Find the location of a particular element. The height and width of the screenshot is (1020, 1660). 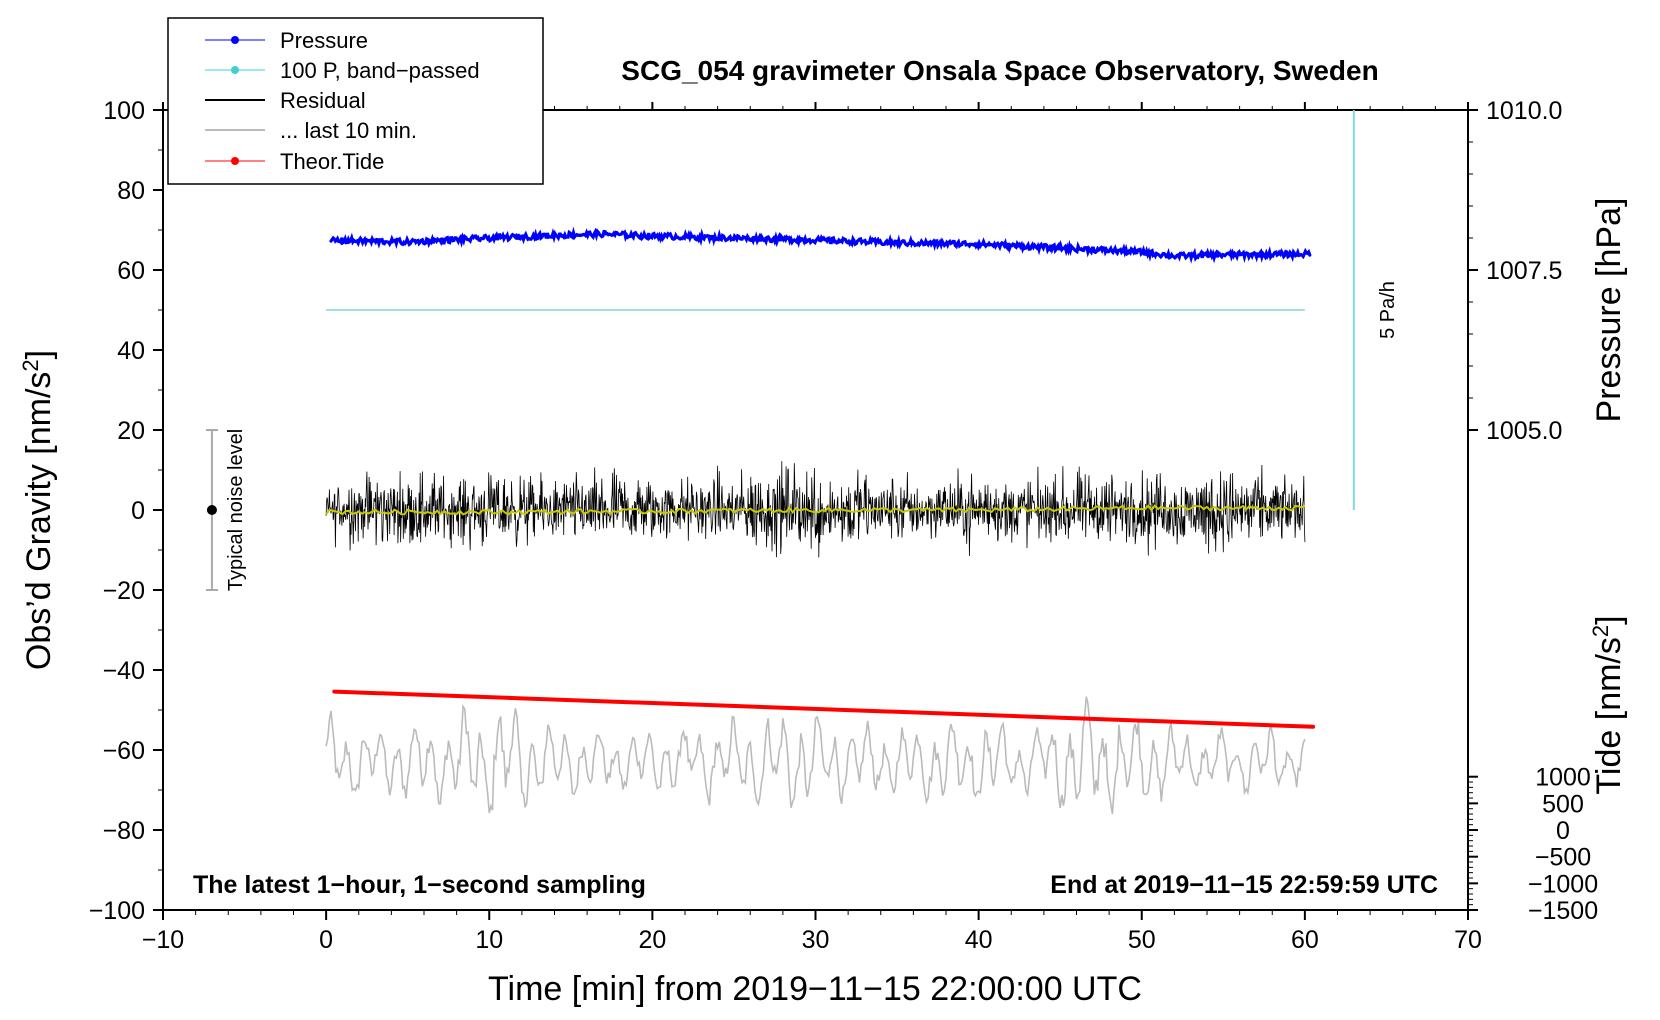

legend-label-bandpassed: 100 P, band−passed is located at coordinates (380, 70).